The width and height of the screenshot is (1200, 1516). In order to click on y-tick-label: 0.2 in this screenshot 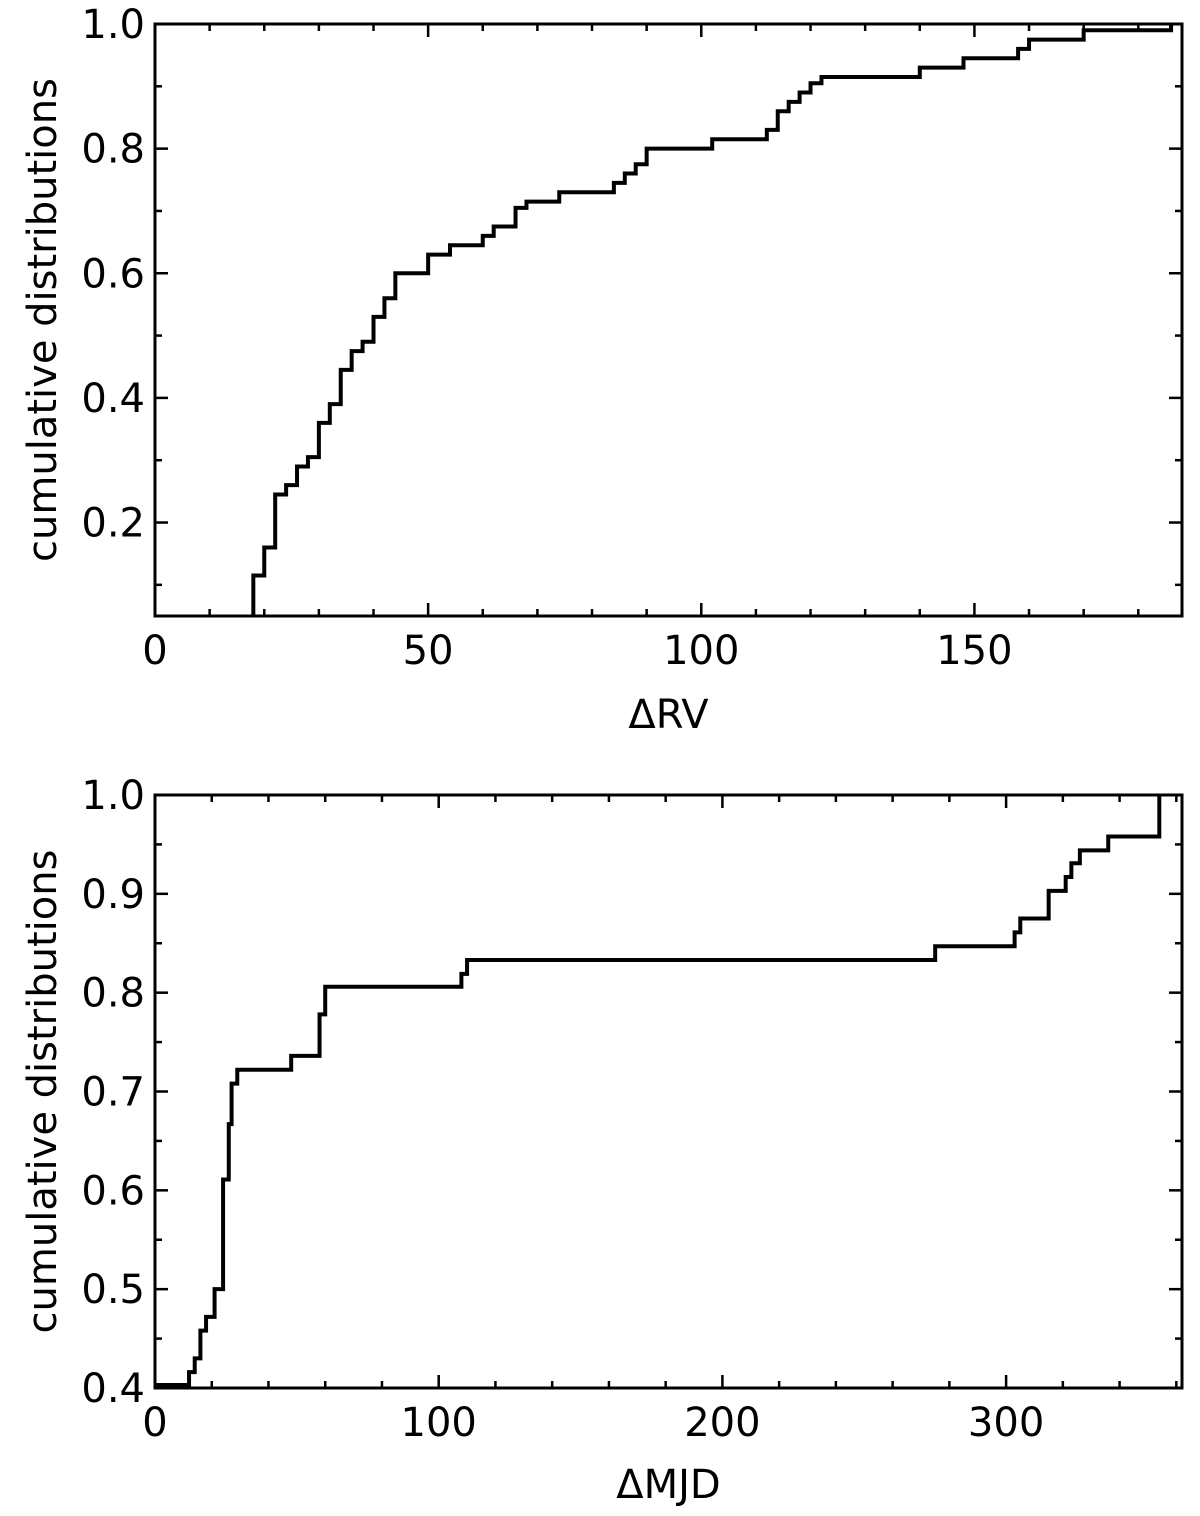, I will do `click(113, 524)`.